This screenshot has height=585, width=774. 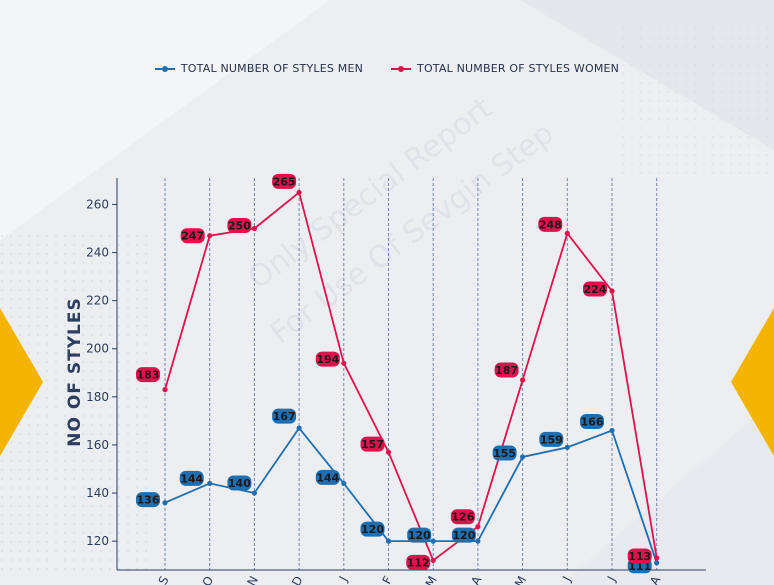 What do you see at coordinates (164, 579) in the screenshot?
I see `x-tick-label: S` at bounding box center [164, 579].